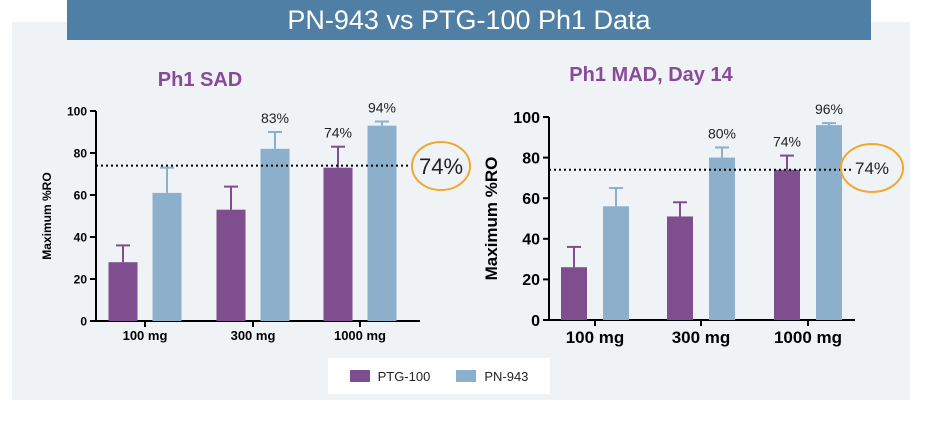 The width and height of the screenshot is (933, 429). I want to click on legend-item-pn: PN-943, so click(492, 376).